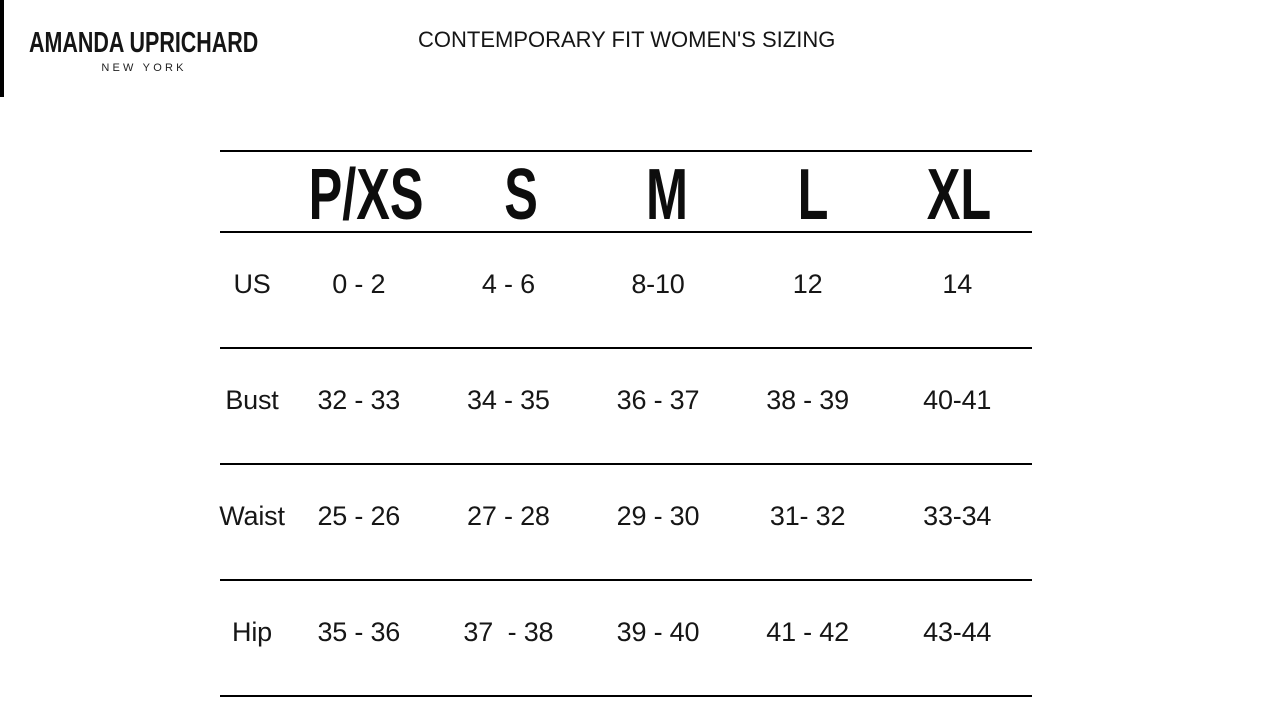 The height and width of the screenshot is (720, 1280). Describe the element at coordinates (658, 400) in the screenshot. I see `size-cell: 36 - 37` at that location.